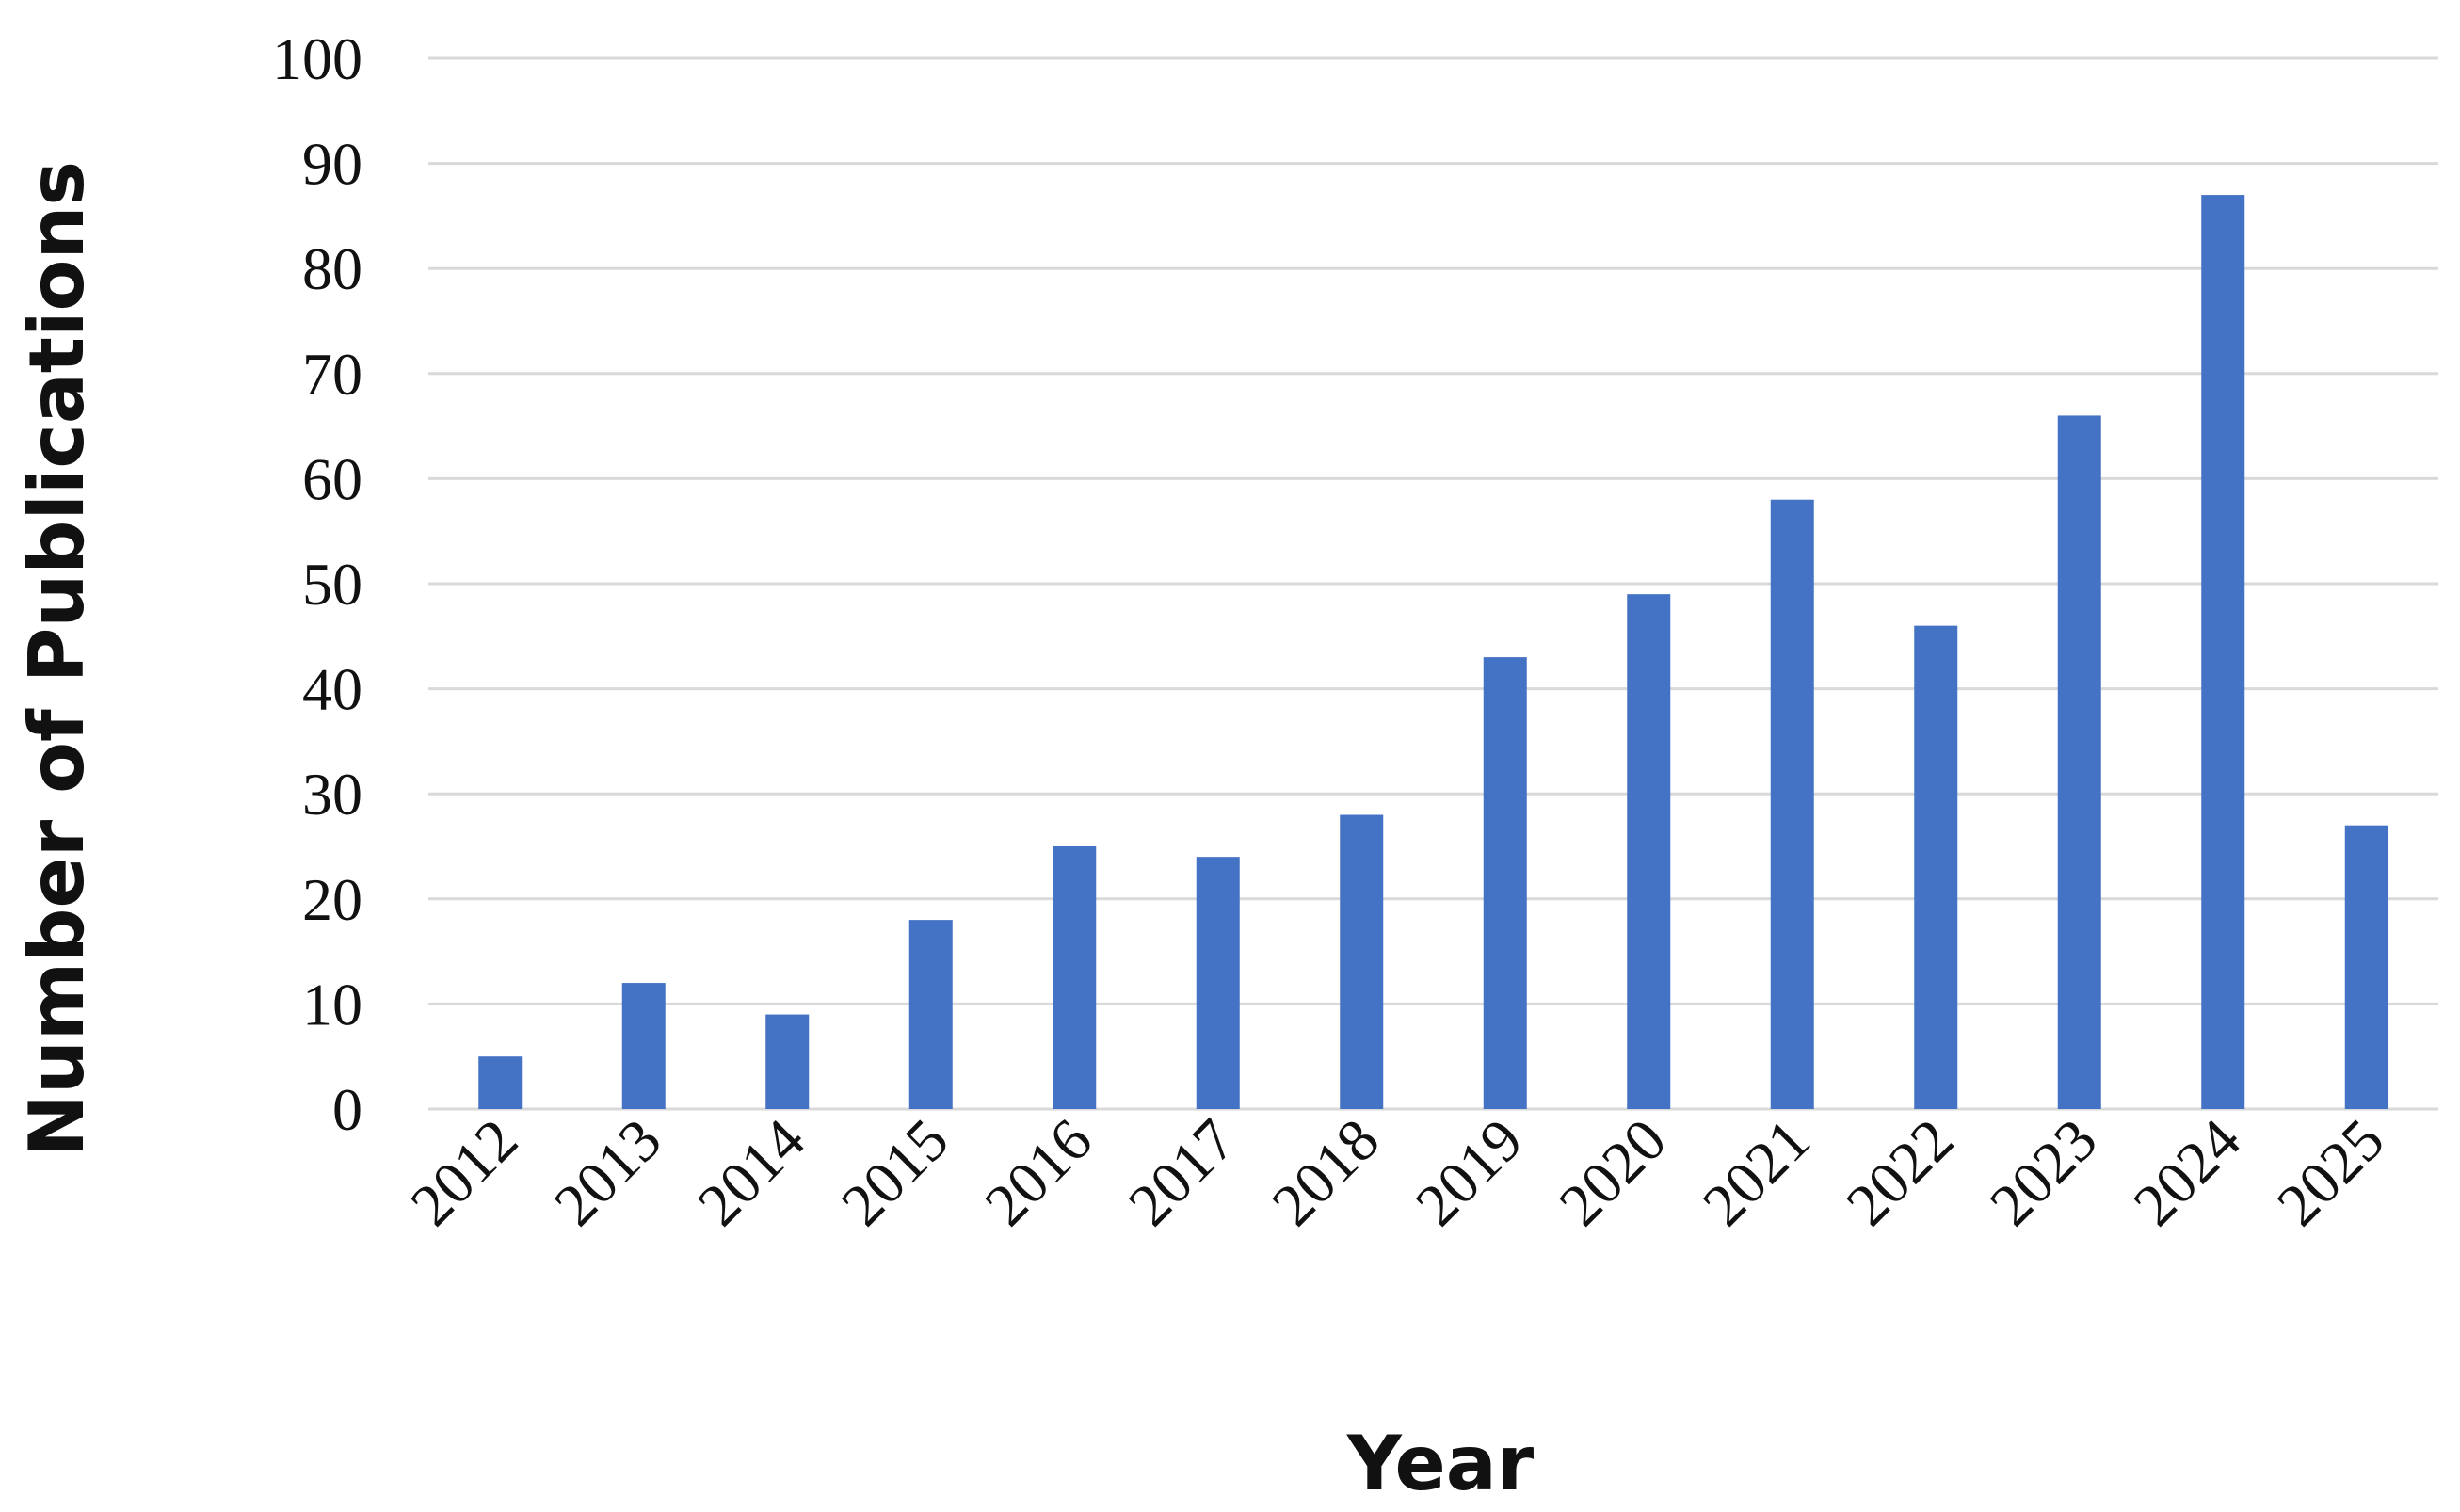 This screenshot has height=1512, width=2460. Describe the element at coordinates (332, 164) in the screenshot. I see `y-tick-label: 90` at that location.